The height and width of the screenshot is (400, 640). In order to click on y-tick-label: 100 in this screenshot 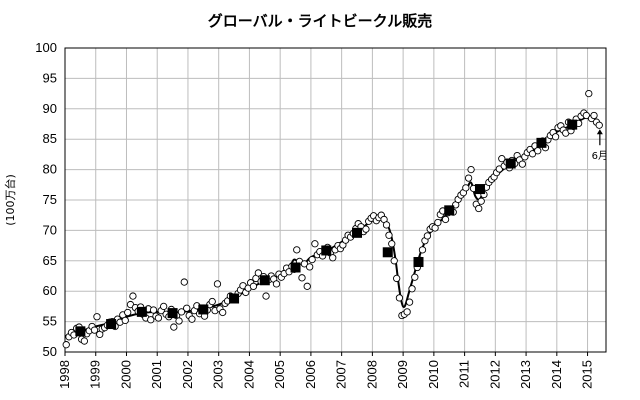, I will do `click(46, 47)`.